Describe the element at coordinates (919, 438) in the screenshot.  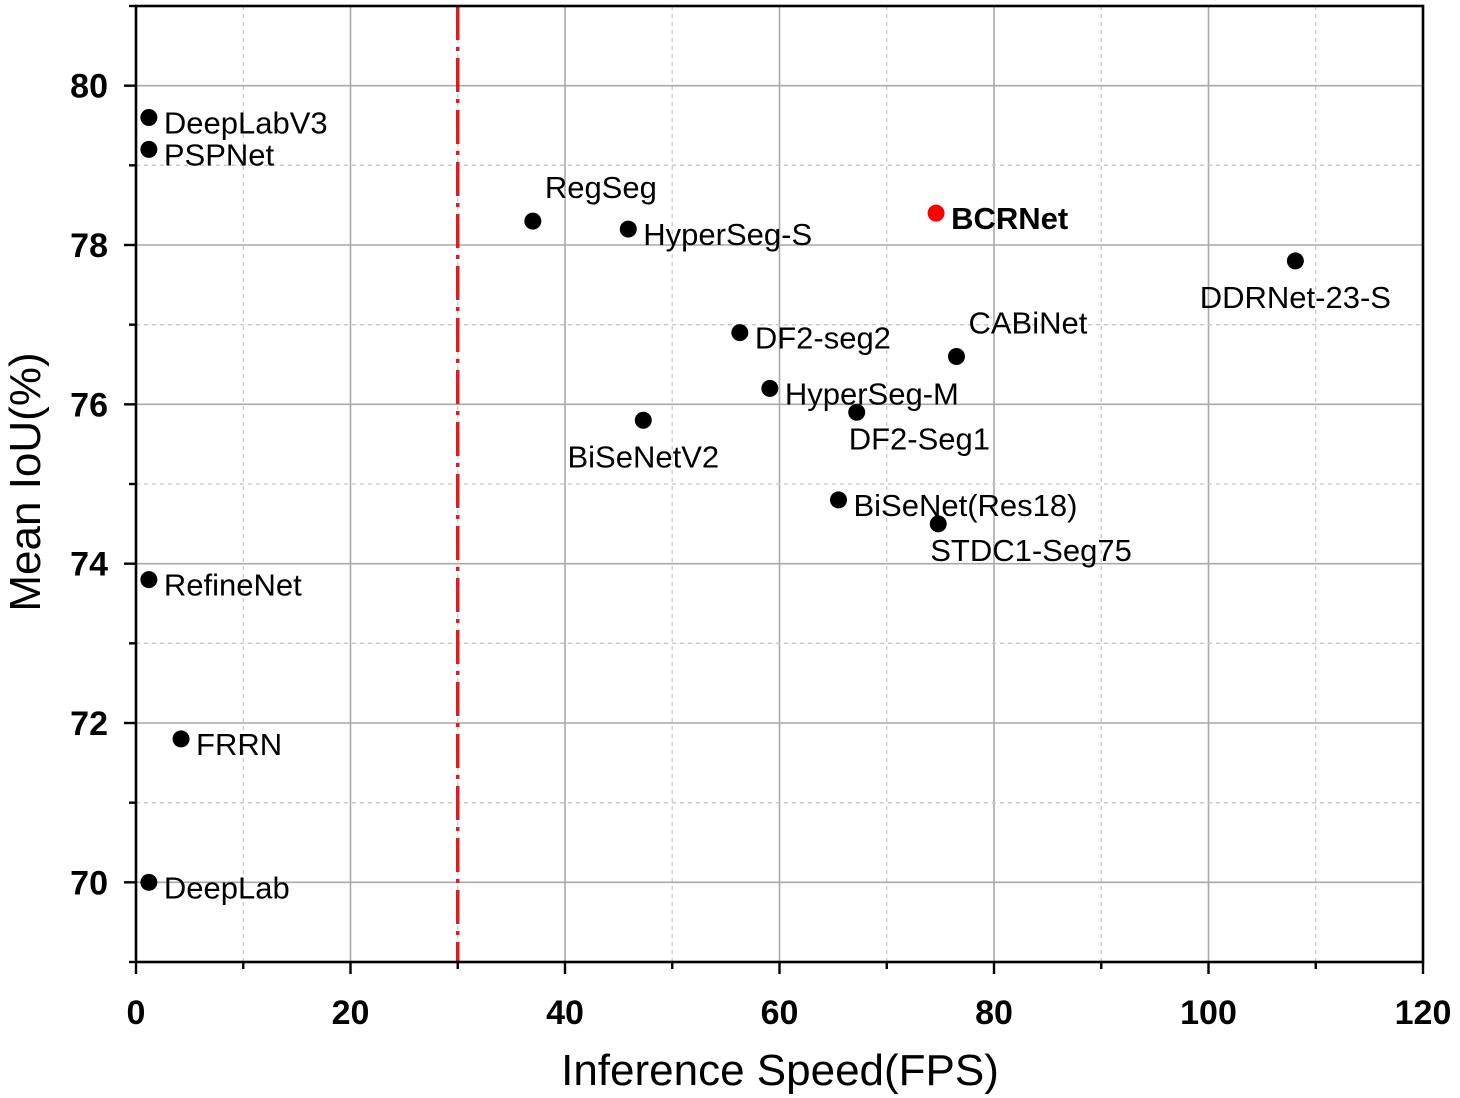
I see `point-label: DF2-Seg1` at that location.